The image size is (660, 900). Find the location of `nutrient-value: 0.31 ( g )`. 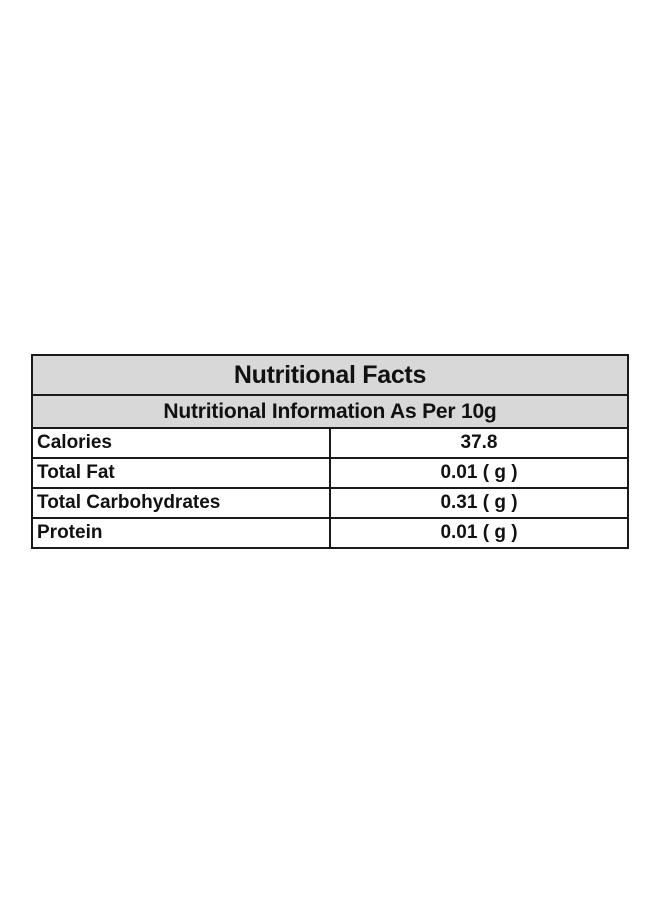

nutrient-value: 0.31 ( g ) is located at coordinates (479, 503).